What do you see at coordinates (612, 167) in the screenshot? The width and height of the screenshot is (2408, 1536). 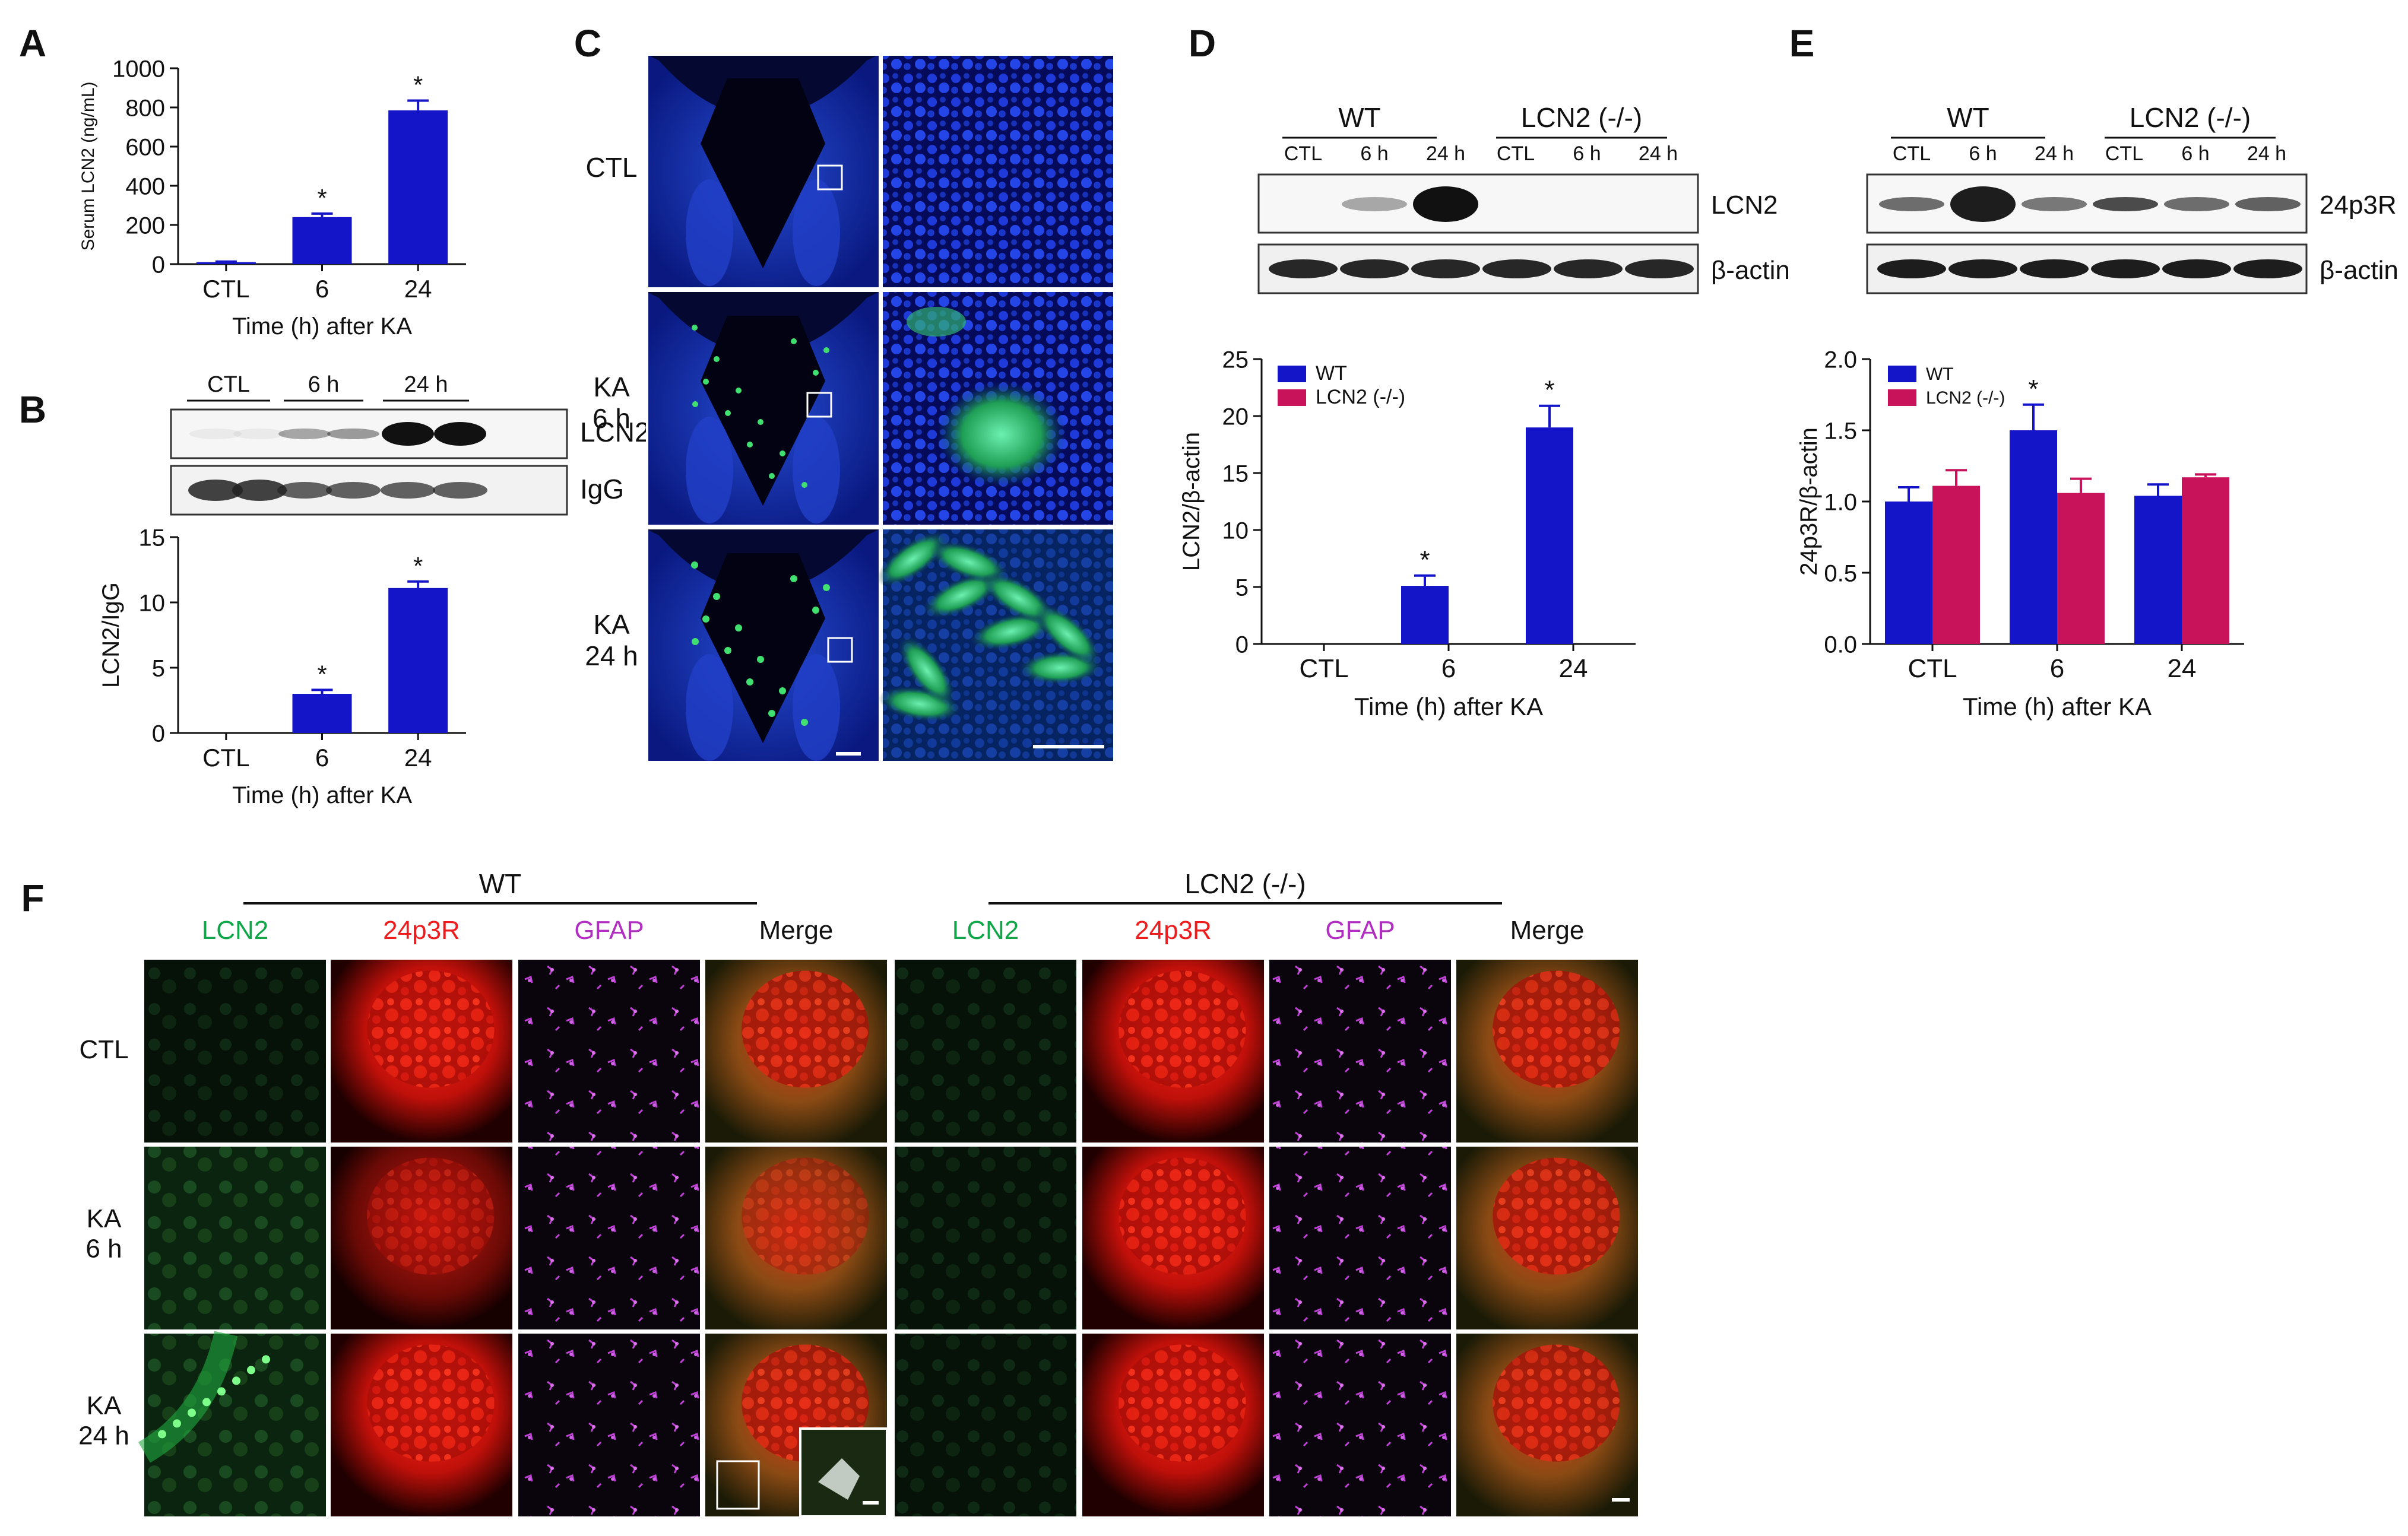 I see `row-label: CTL` at bounding box center [612, 167].